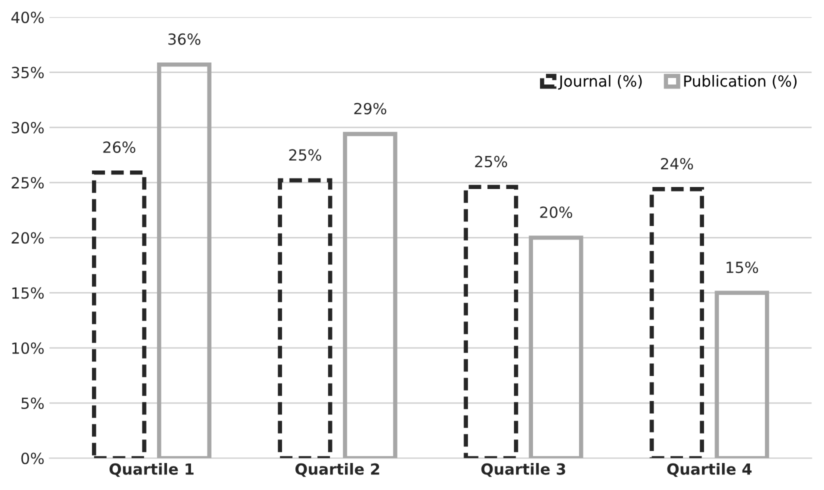 The height and width of the screenshot is (490, 824). Describe the element at coordinates (28, 128) in the screenshot. I see `y-tick-label: 30%` at that location.